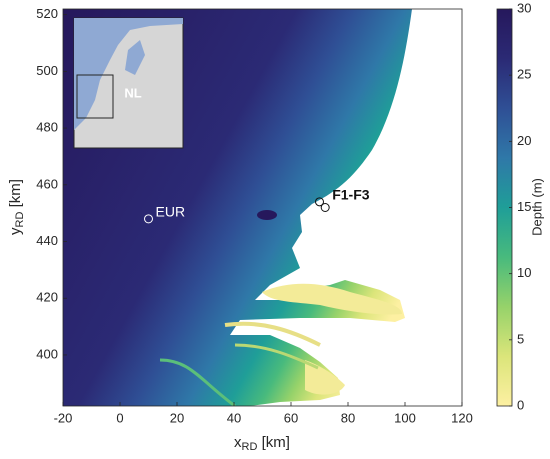 Image resolution: width=550 pixels, height=459 pixels. Describe the element at coordinates (47, 70) in the screenshot. I see `y-tick-label: 500` at that location.